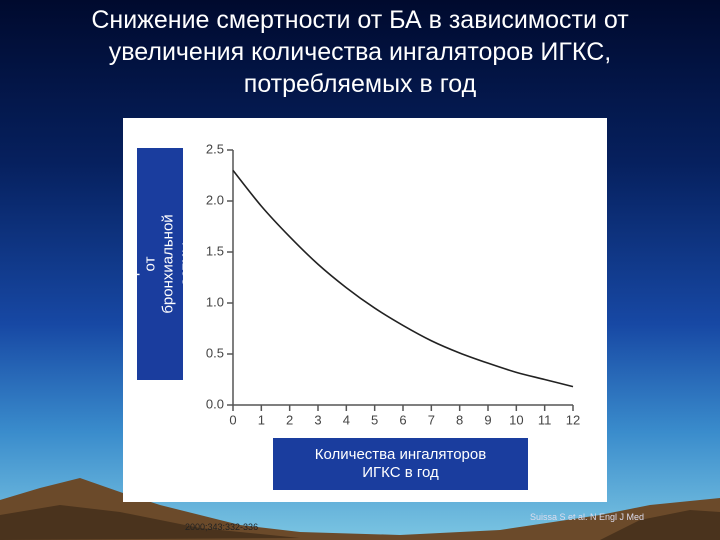 This screenshot has height=540, width=720. Describe the element at coordinates (261, 419) in the screenshot. I see `x-tick-label: 1` at that location.